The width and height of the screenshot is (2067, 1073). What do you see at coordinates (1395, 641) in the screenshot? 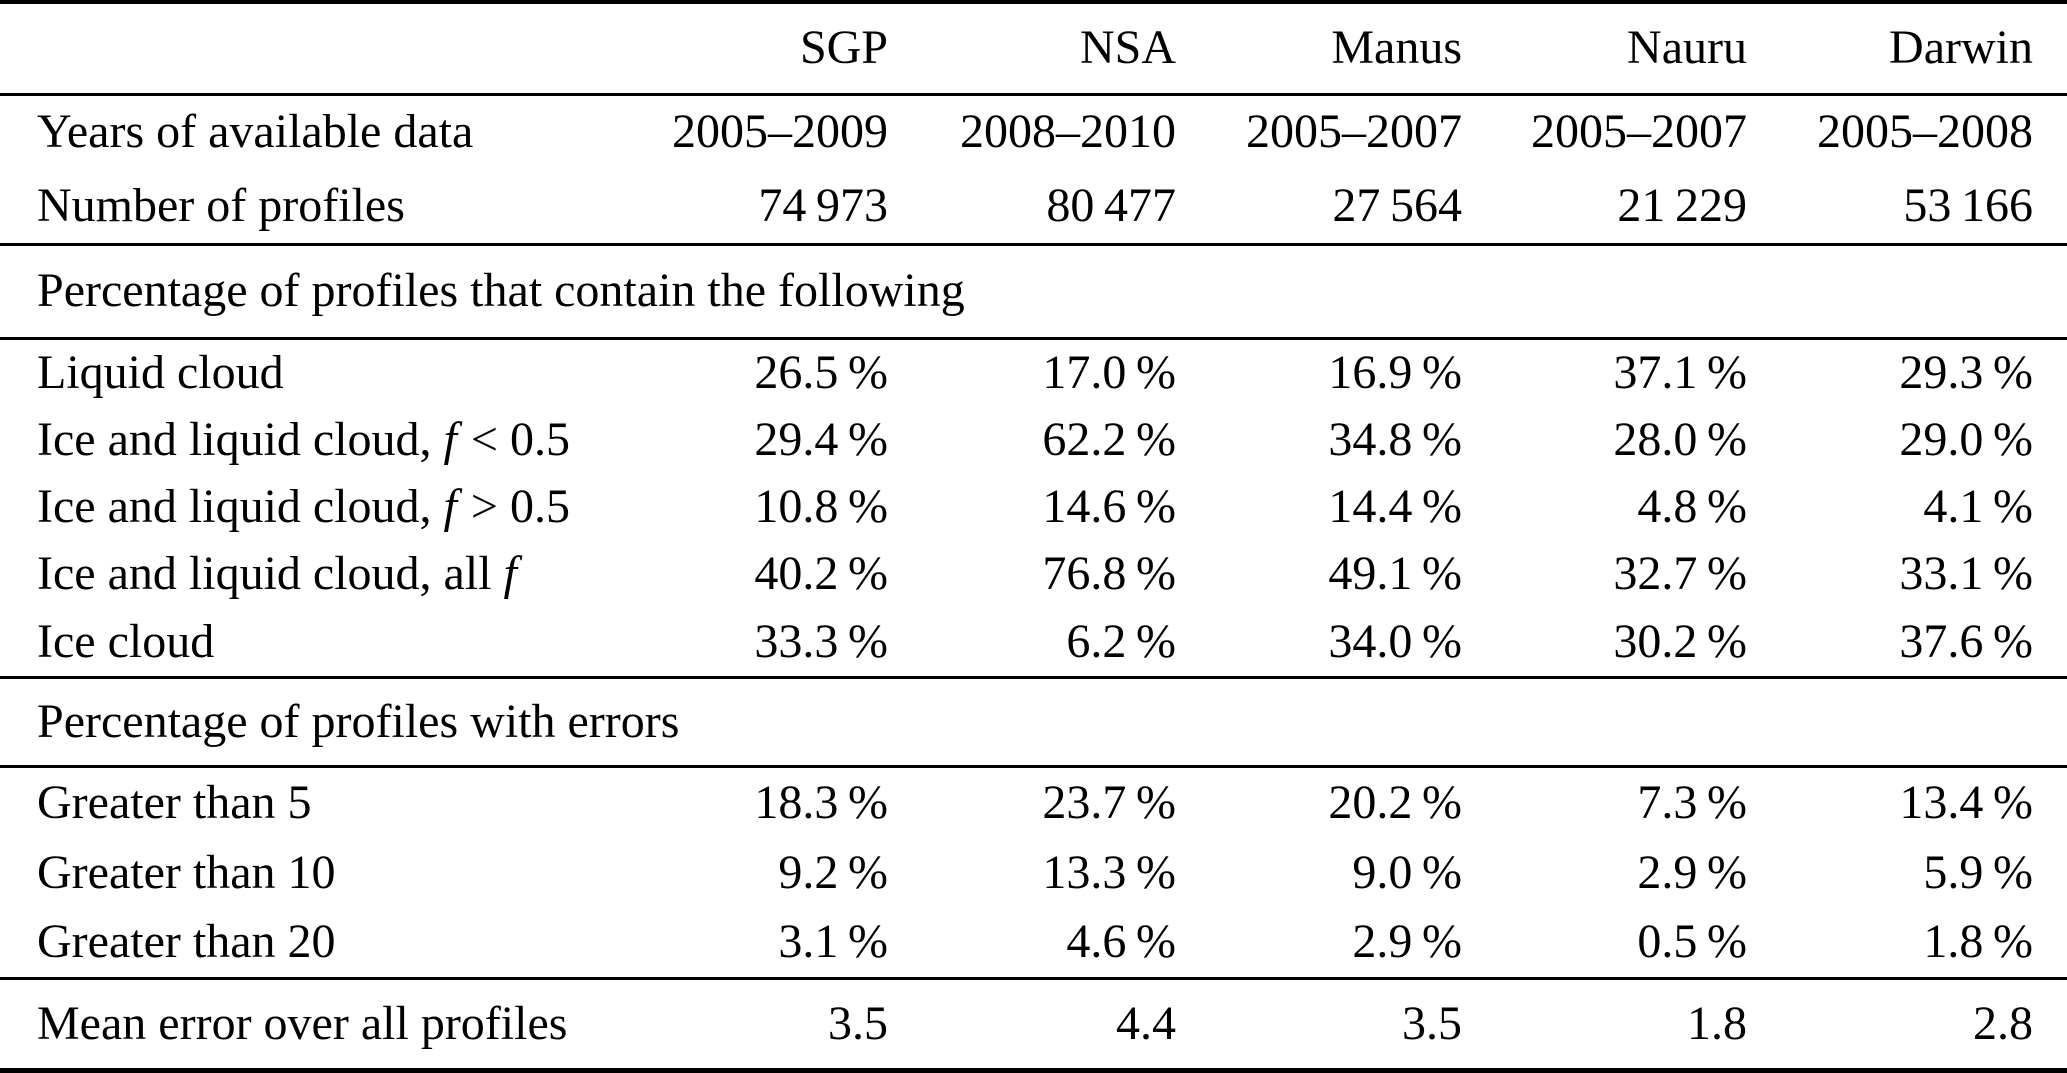
I see `value-cell: 34.0 %` at bounding box center [1395, 641].